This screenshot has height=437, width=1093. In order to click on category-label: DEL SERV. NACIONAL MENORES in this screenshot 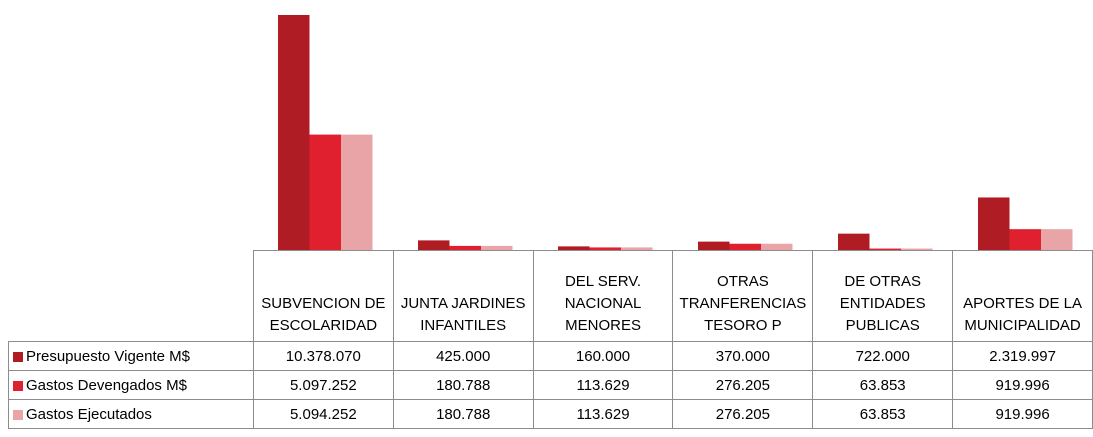, I will do `click(603, 296)`.